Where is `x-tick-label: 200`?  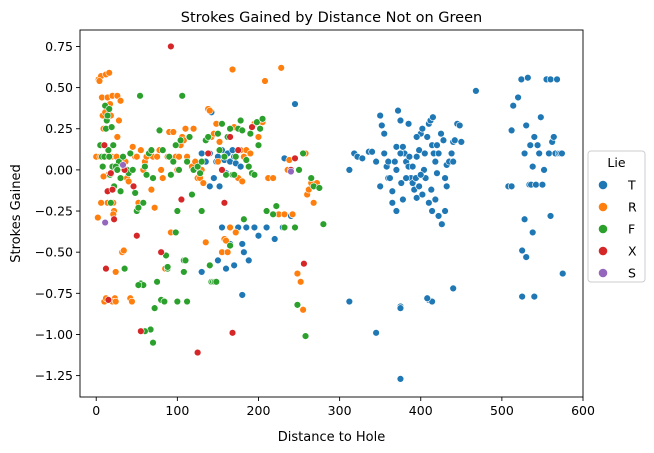
x-tick-label: 200 is located at coordinates (259, 410).